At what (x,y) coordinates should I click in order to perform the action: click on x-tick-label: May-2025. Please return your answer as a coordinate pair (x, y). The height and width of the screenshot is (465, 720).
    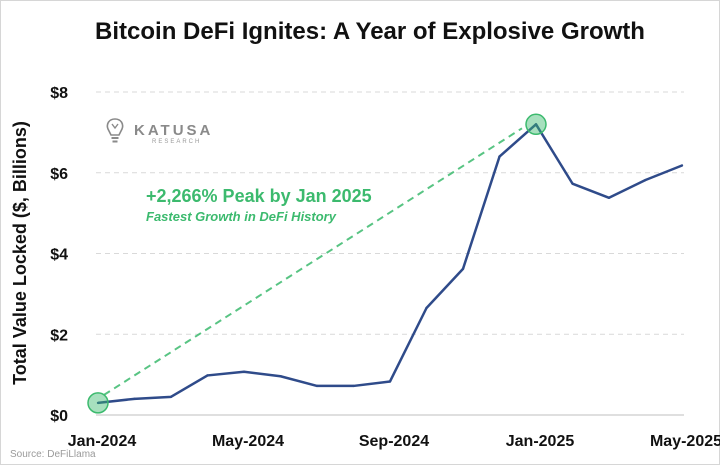
    Looking at the image, I should click on (685, 441).